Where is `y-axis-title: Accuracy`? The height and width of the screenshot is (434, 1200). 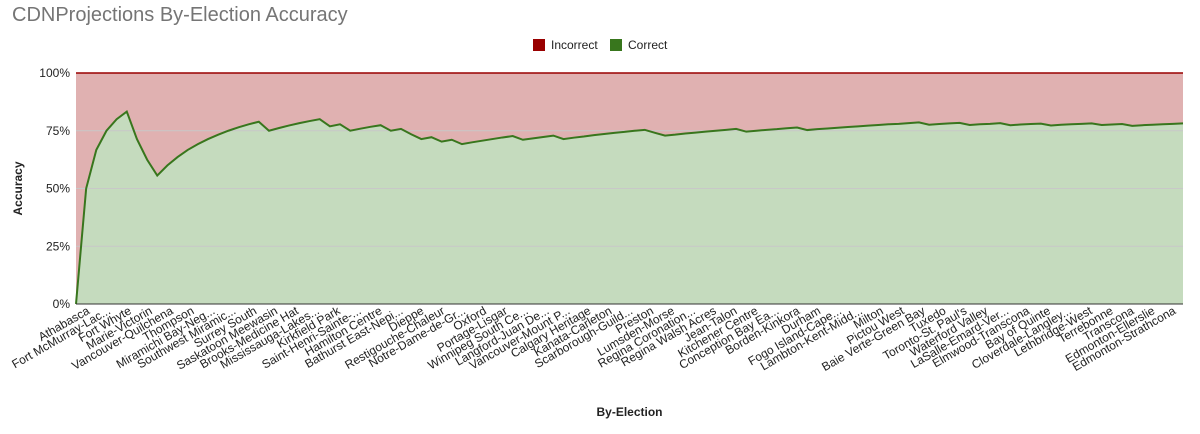
y-axis-title: Accuracy is located at coordinates (18, 188).